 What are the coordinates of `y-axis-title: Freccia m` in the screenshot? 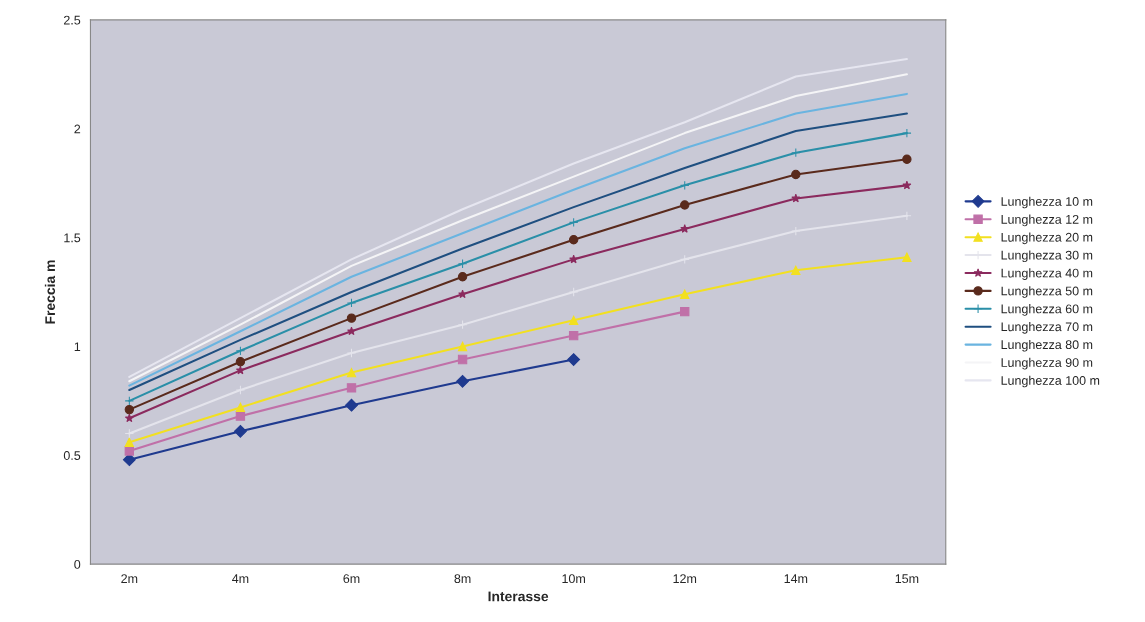 It's located at (50, 292).